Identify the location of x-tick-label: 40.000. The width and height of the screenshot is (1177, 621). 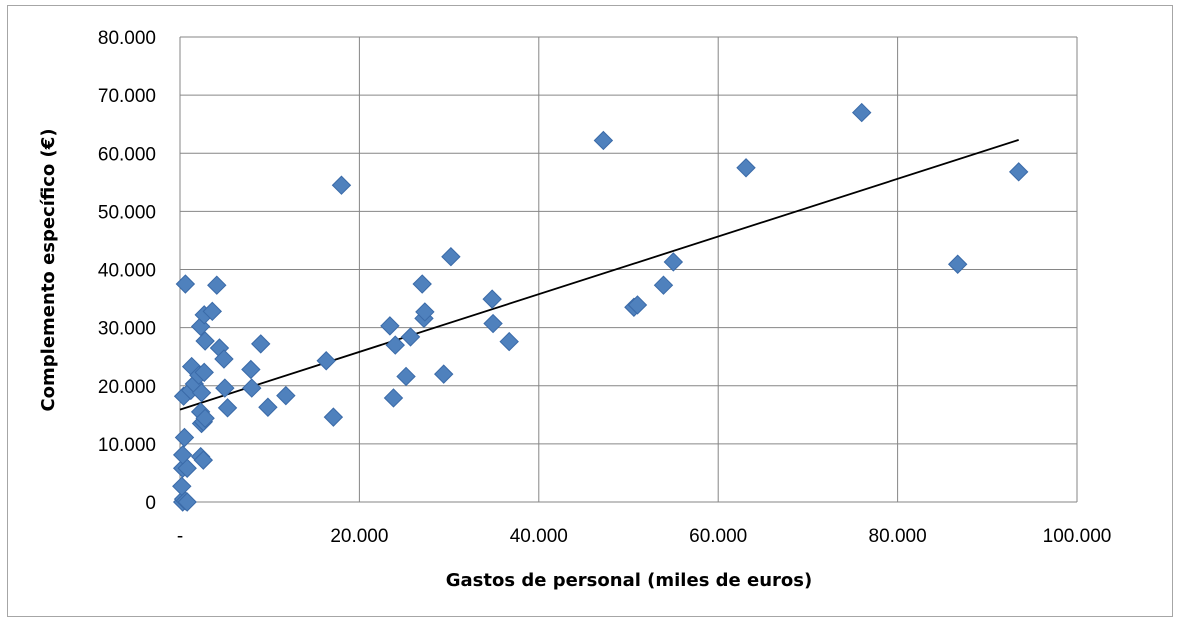
(539, 536).